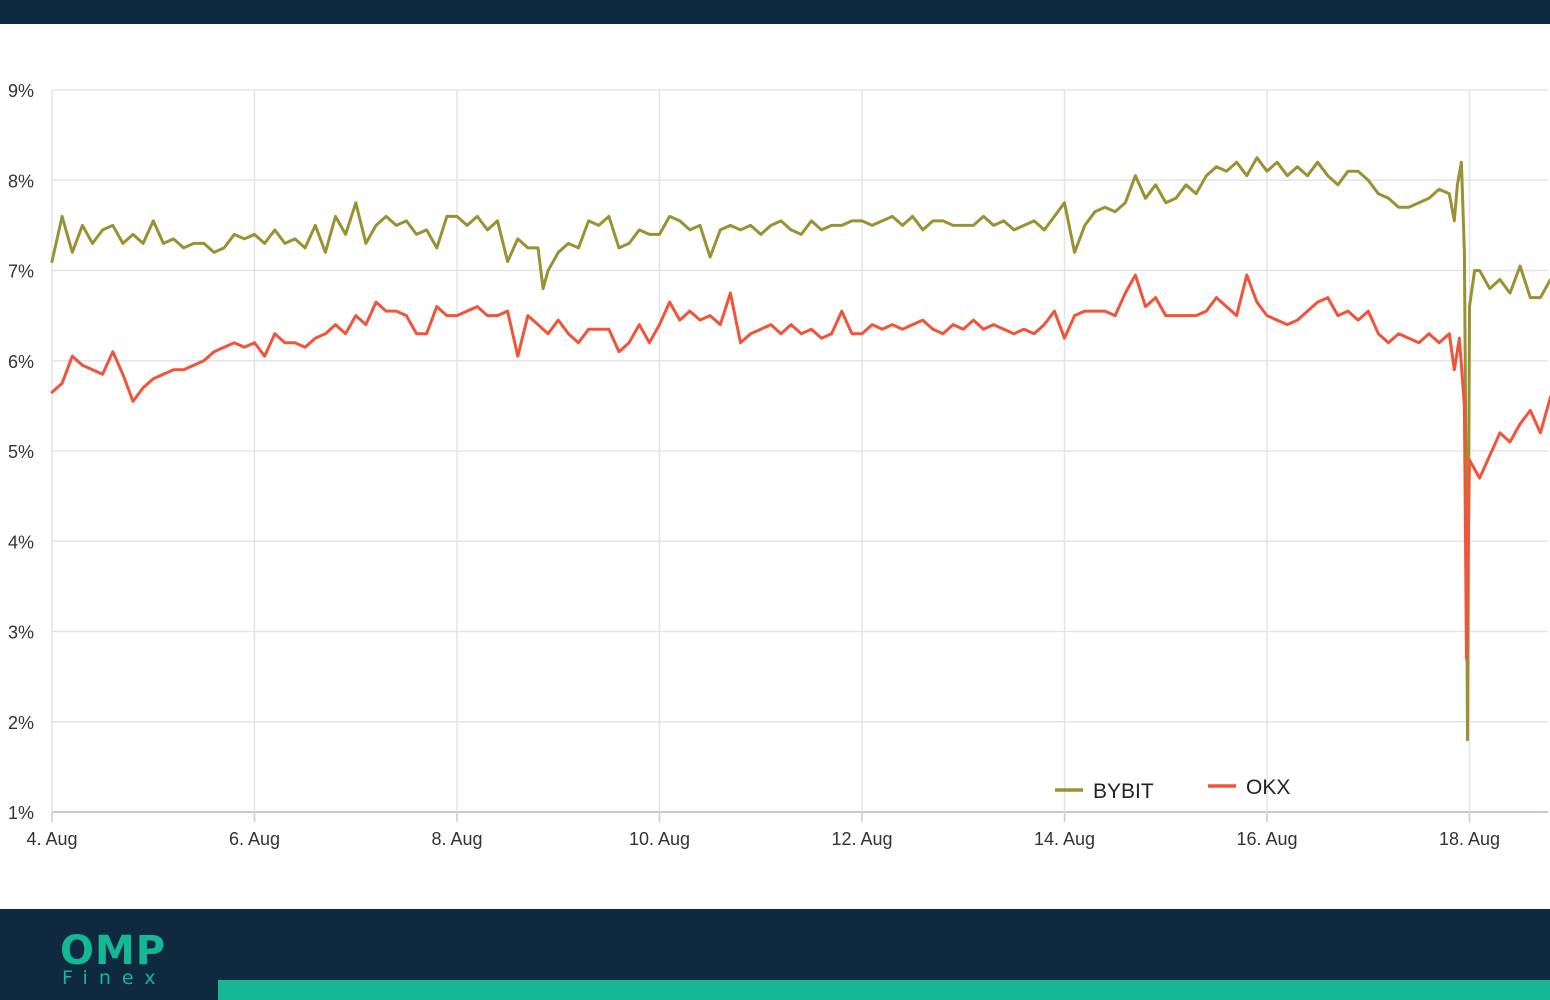  Describe the element at coordinates (456, 839) in the screenshot. I see `x-tick-label: 8. Aug` at that location.